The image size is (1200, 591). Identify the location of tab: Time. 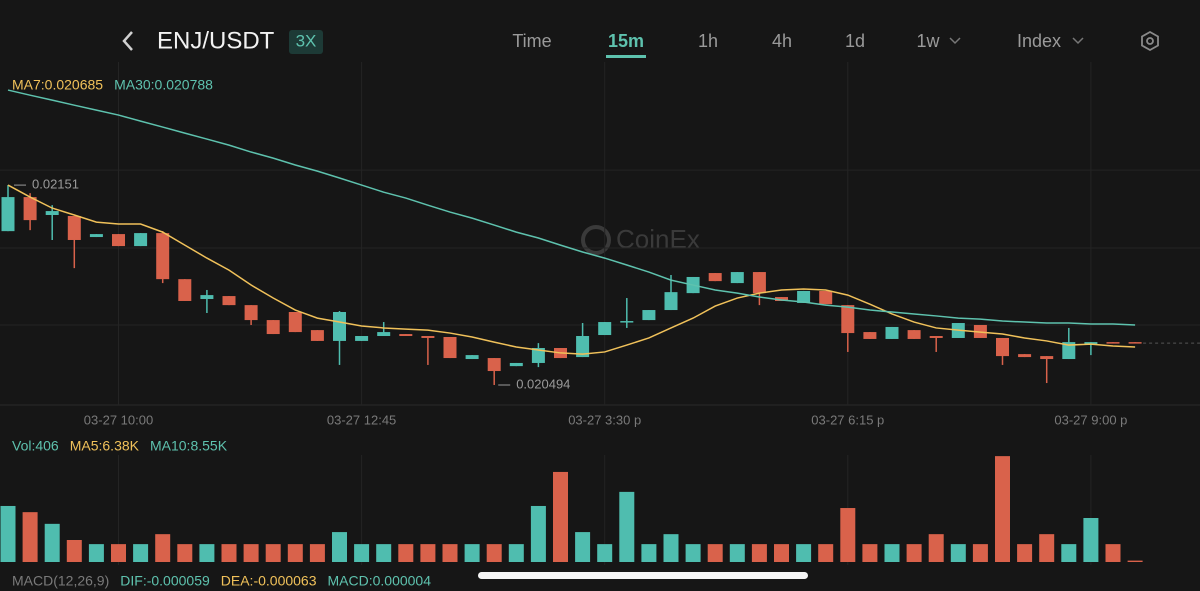
(531, 41).